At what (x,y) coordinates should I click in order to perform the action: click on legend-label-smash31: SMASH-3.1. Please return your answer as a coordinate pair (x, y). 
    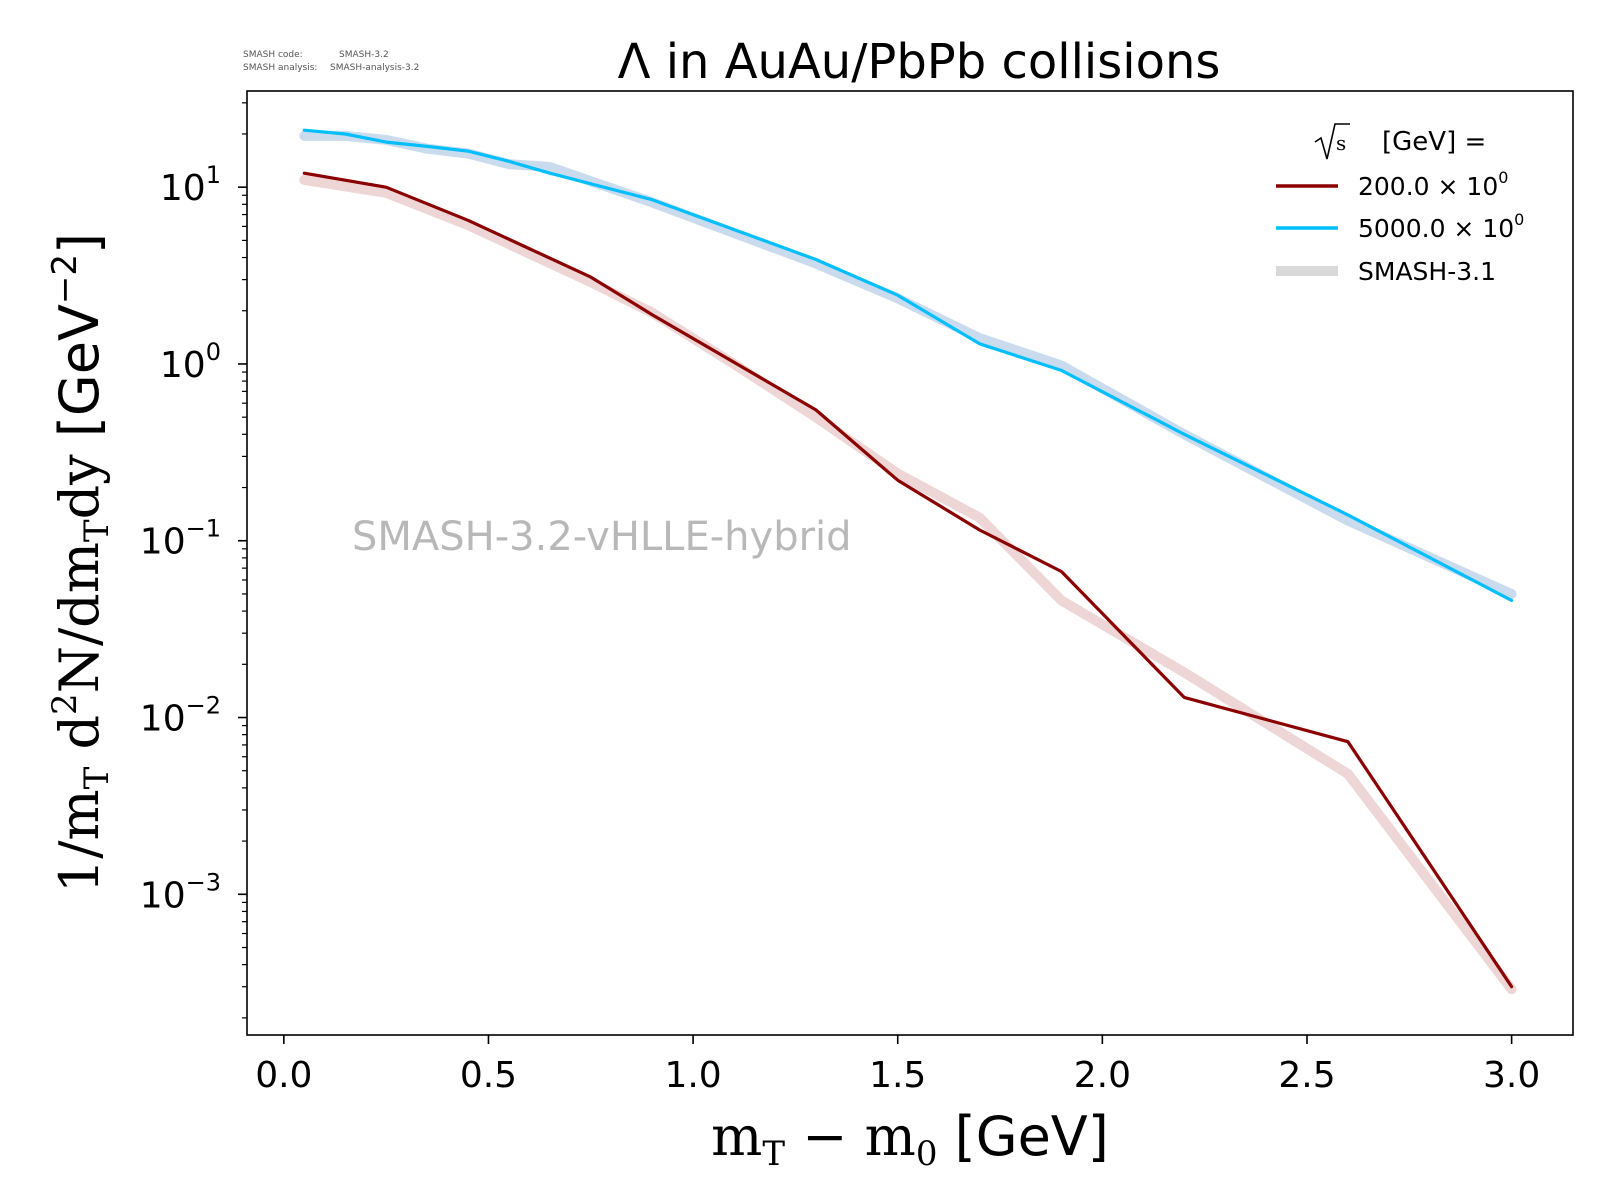
    Looking at the image, I should click on (1427, 271).